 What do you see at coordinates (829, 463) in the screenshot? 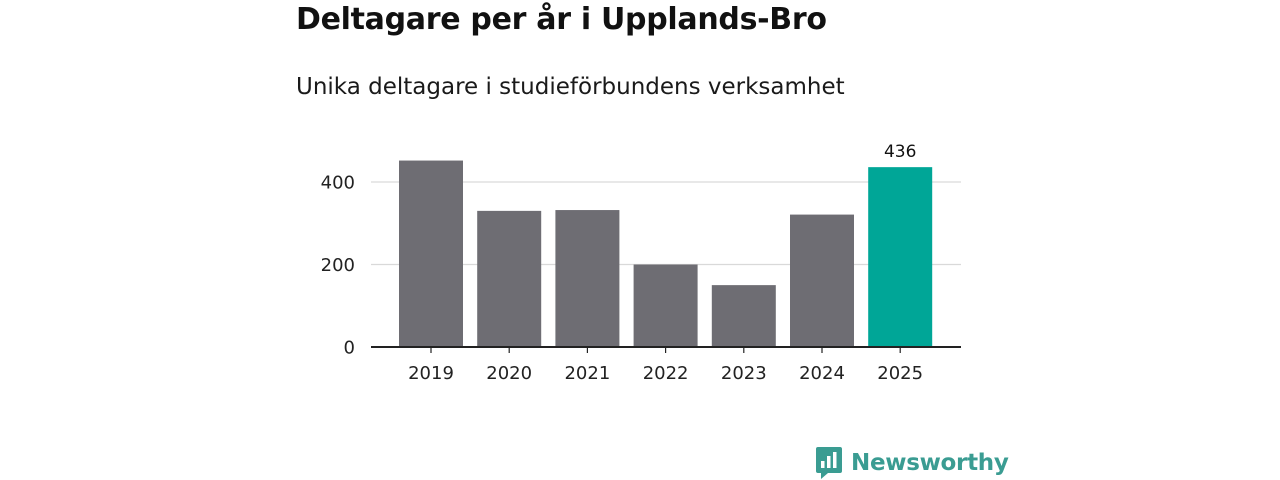
I see `newsworthy-logo-icon` at bounding box center [829, 463].